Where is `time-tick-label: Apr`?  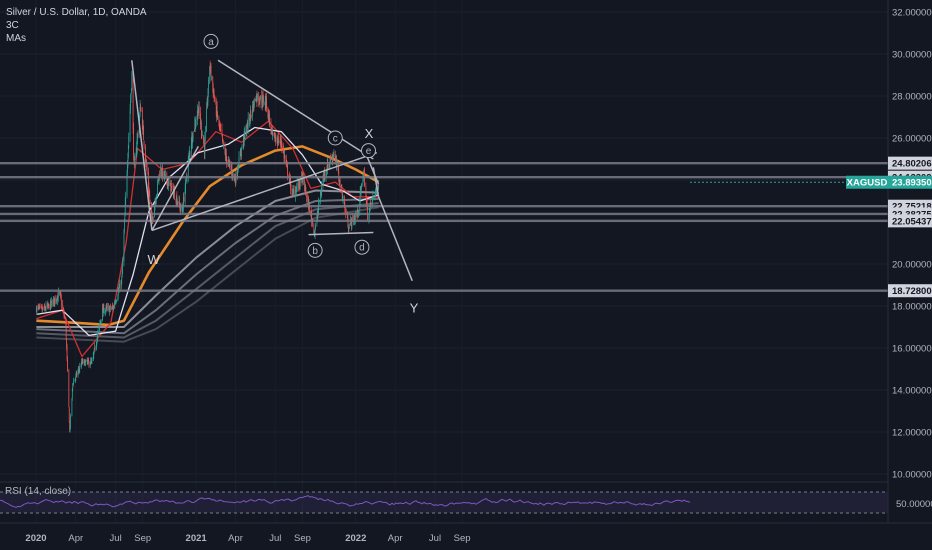
time-tick-label: Apr is located at coordinates (75, 538).